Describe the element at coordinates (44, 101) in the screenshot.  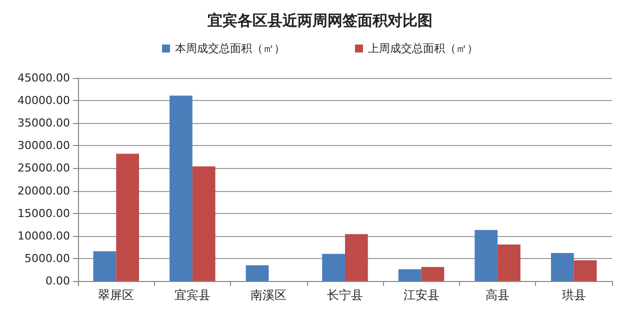
I see `y-tick-label: 40000.00` at that location.